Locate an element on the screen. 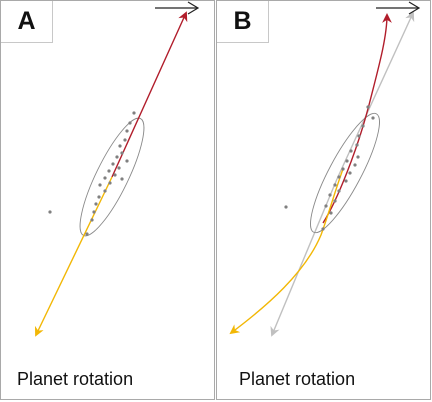 The image size is (432, 402). caption-b: Planet rotation is located at coordinates (297, 379).